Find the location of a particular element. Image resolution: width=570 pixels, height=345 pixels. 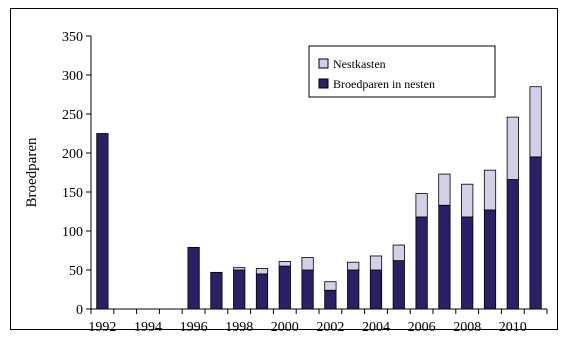

legend: Nestkasten Broedparen in nesten is located at coordinates (402, 71).